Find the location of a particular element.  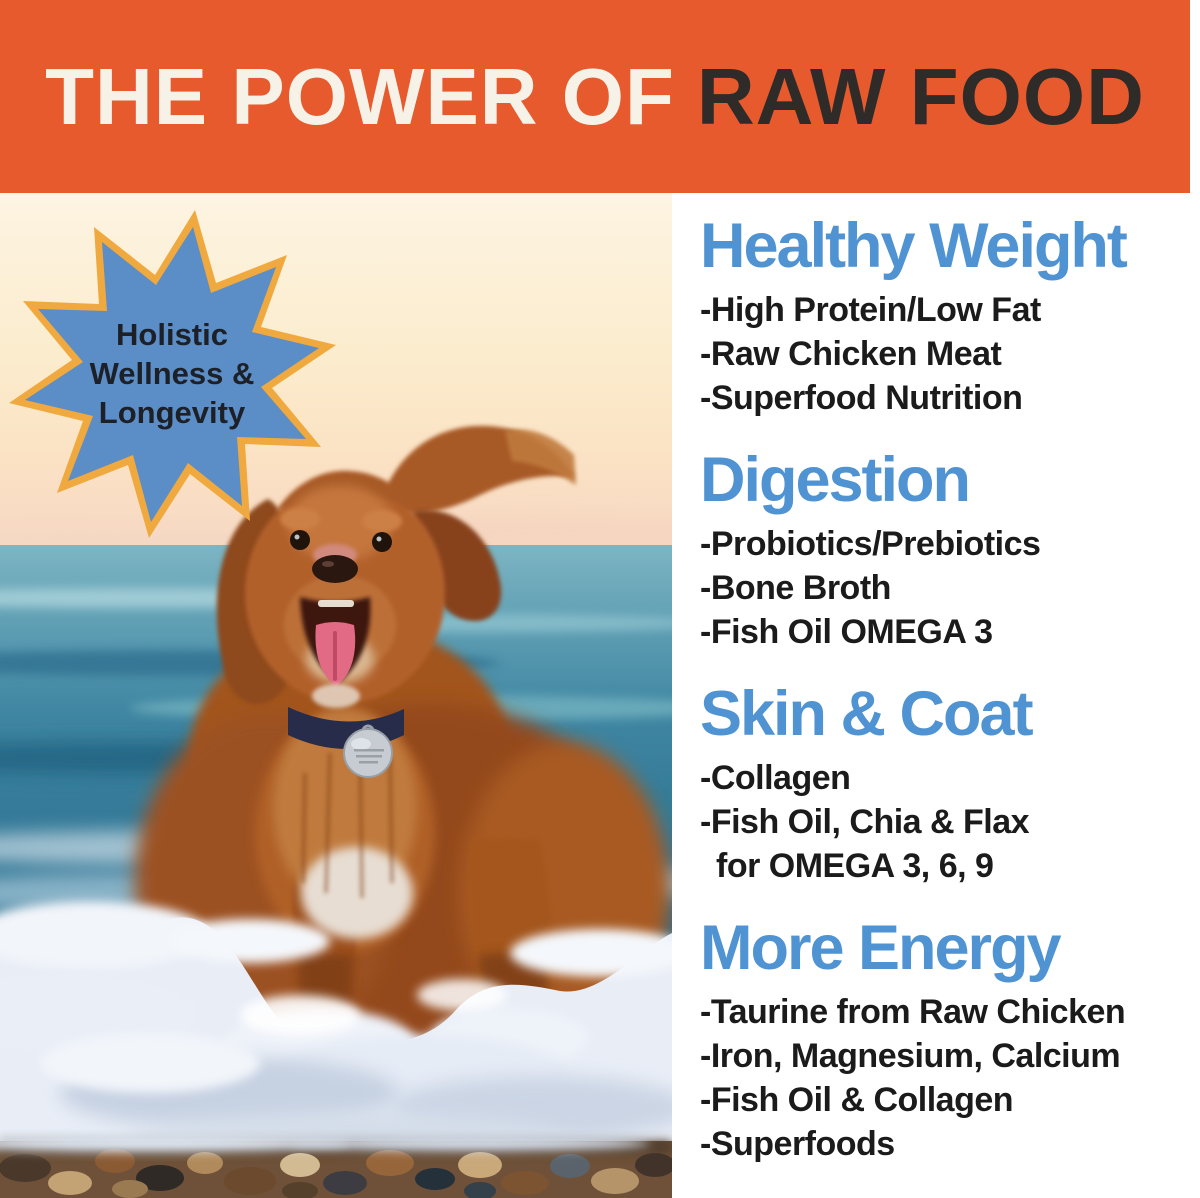

starburst-icon is located at coordinates (172, 374).